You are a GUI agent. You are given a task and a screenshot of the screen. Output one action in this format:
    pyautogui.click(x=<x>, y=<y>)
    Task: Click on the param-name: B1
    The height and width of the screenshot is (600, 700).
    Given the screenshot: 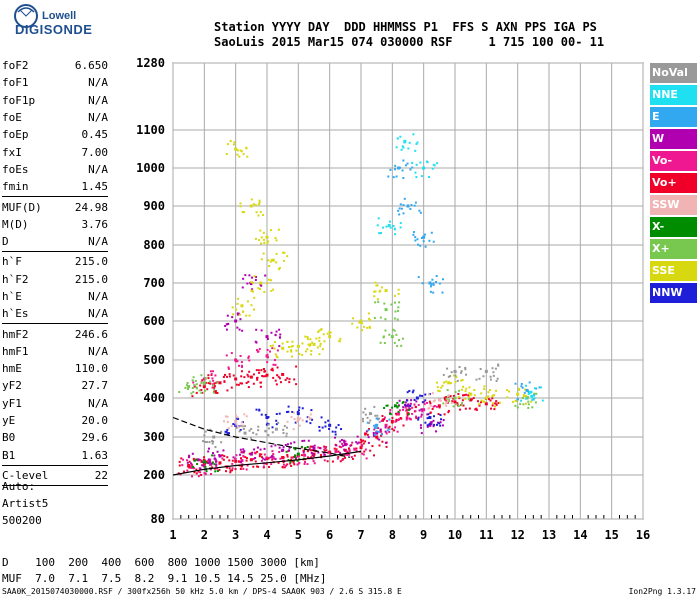 What is the action you would take?
    pyautogui.click(x=9, y=455)
    